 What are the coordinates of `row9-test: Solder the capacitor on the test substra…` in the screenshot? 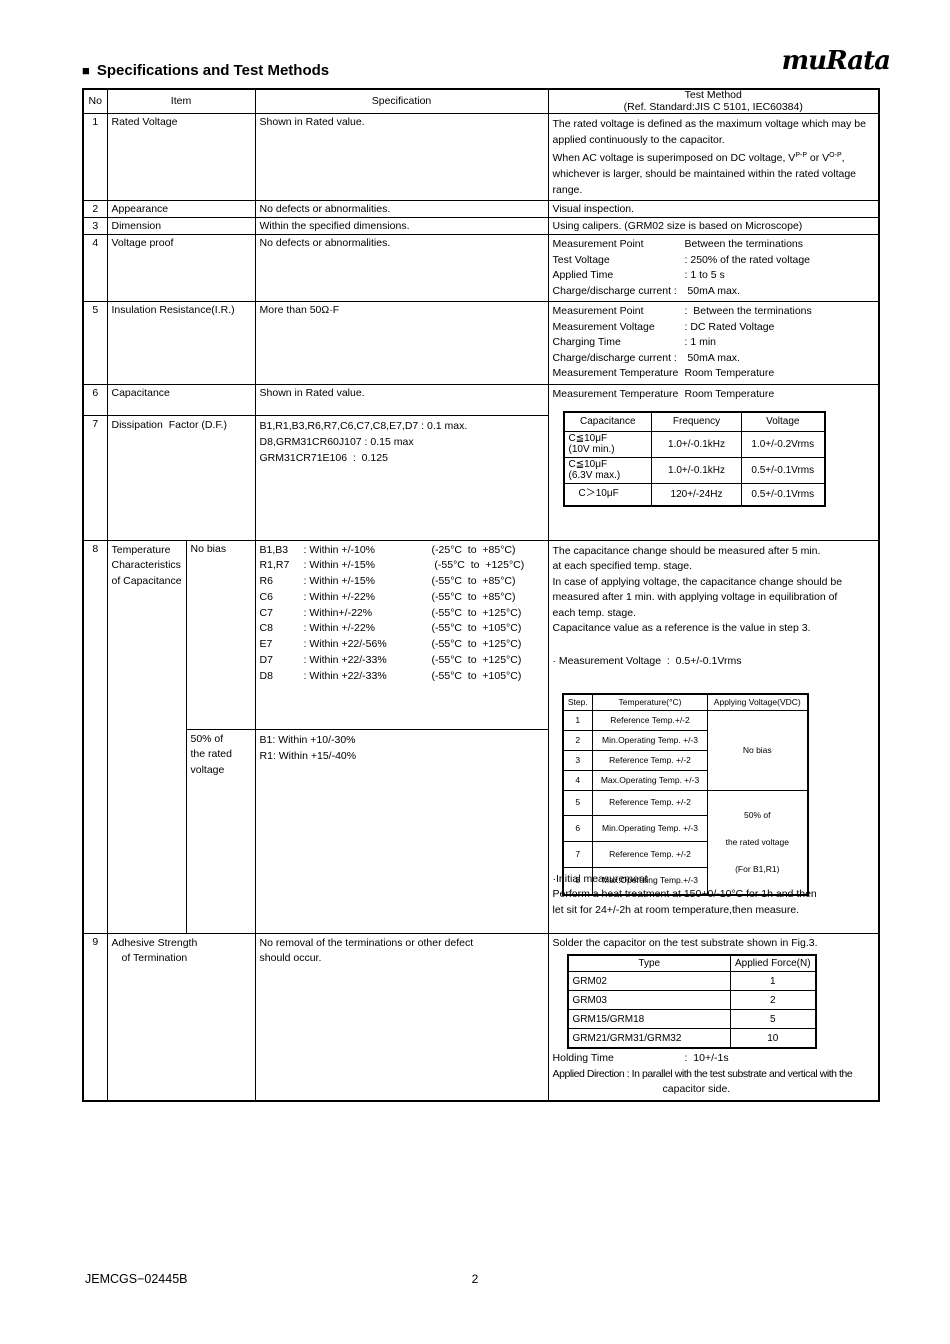 It's located at (713, 1016).